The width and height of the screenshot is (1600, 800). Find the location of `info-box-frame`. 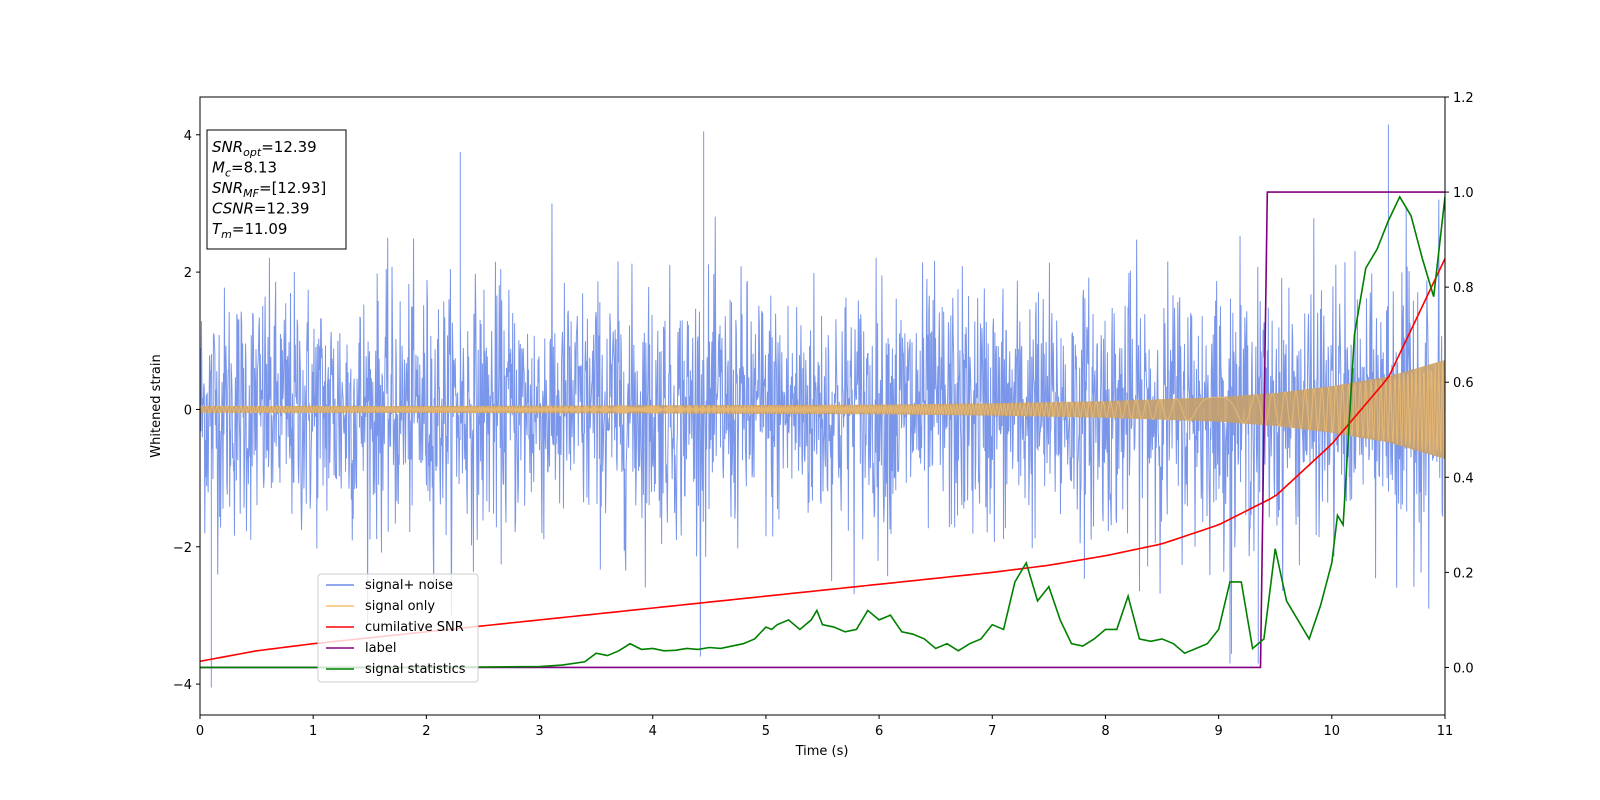

info-box-frame is located at coordinates (276, 189).